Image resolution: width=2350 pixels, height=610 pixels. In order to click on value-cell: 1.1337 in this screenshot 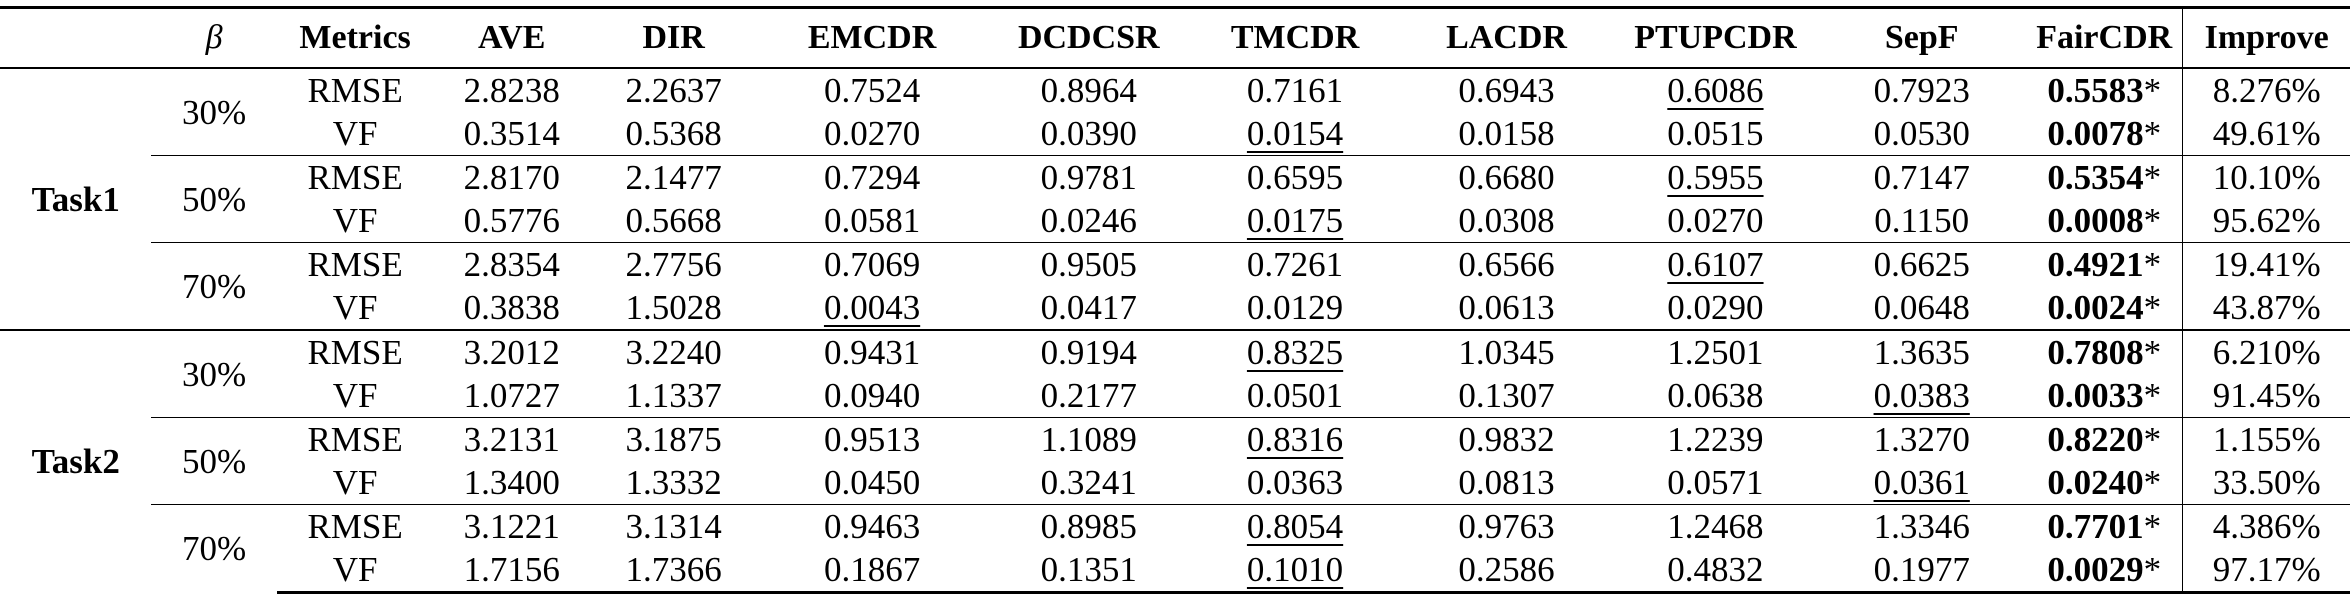, I will do `click(673, 396)`.